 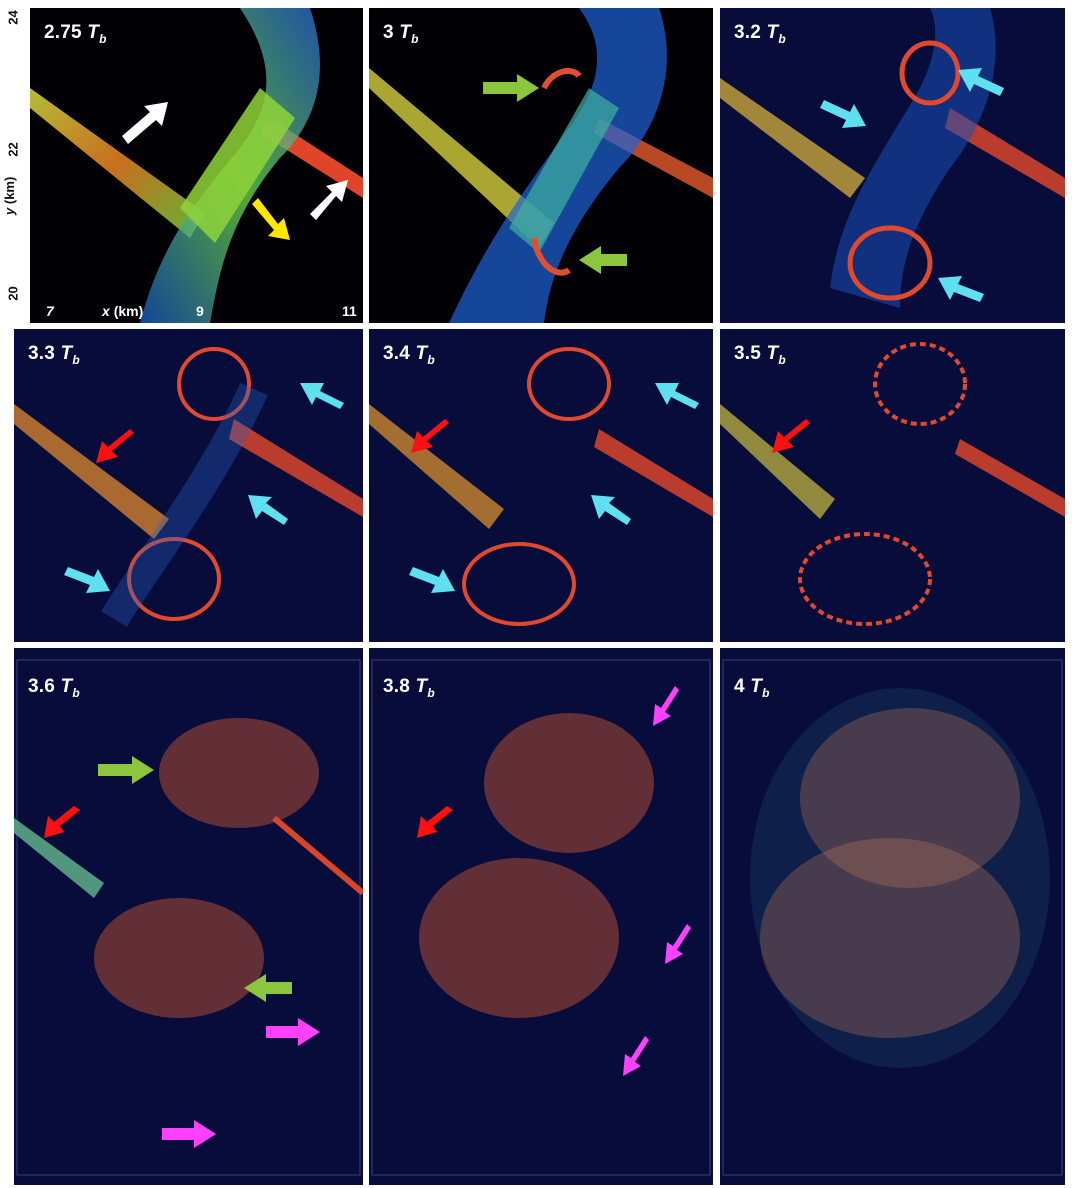 I want to click on panel-3-6-image, so click(x=188, y=917).